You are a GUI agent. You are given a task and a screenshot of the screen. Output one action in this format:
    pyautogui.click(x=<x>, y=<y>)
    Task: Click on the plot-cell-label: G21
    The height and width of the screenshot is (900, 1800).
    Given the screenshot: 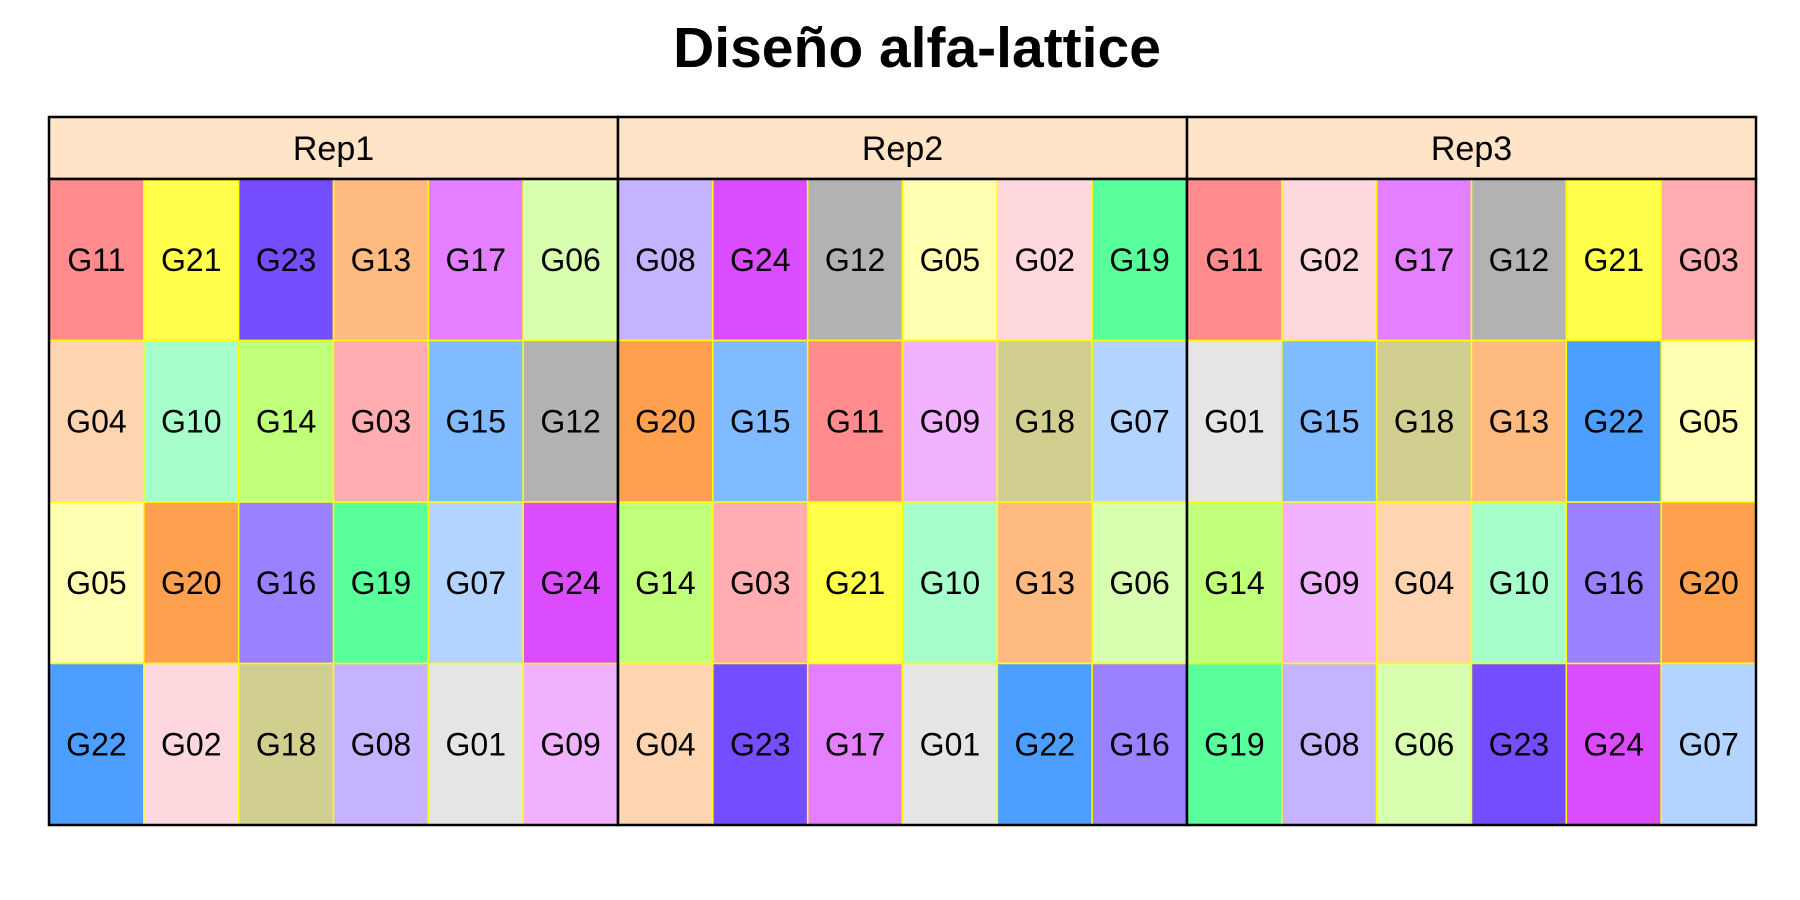 What is the action you would take?
    pyautogui.click(x=1614, y=260)
    